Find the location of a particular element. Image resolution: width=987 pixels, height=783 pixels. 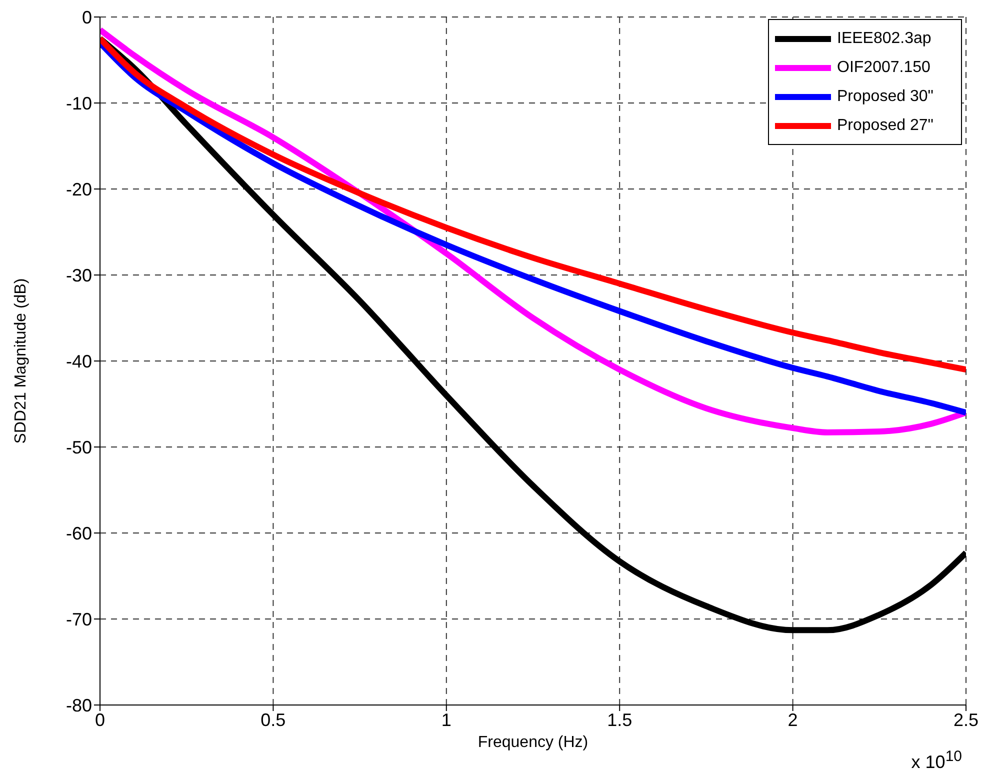

y-tick-label: 0 is located at coordinates (87, 17).